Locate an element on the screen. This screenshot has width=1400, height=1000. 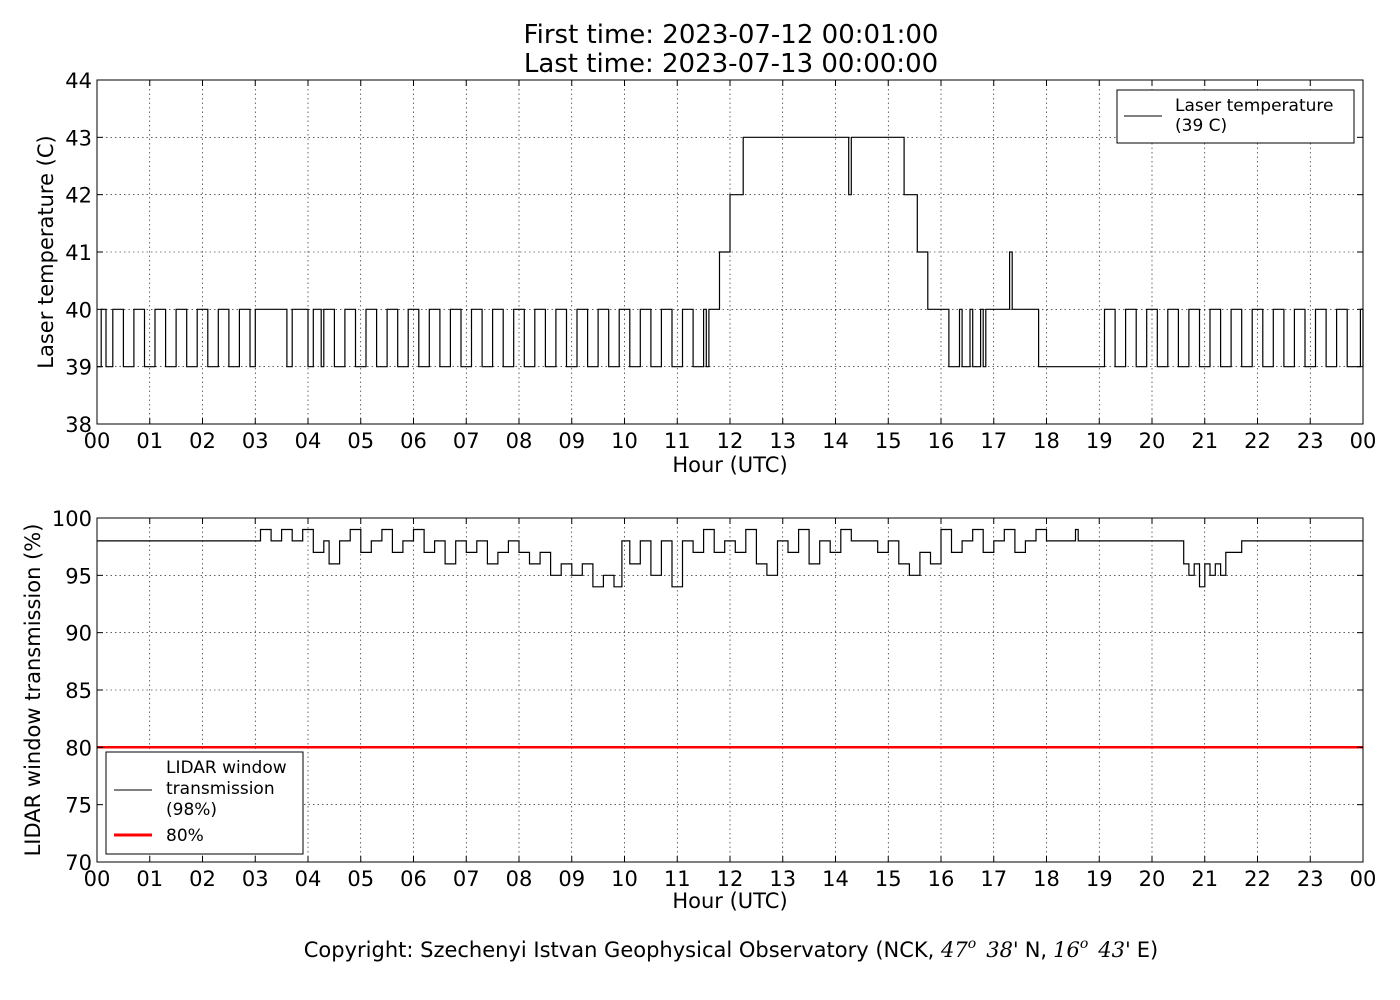
window-transmission-x-tick-label: 07 is located at coordinates (466, 879).